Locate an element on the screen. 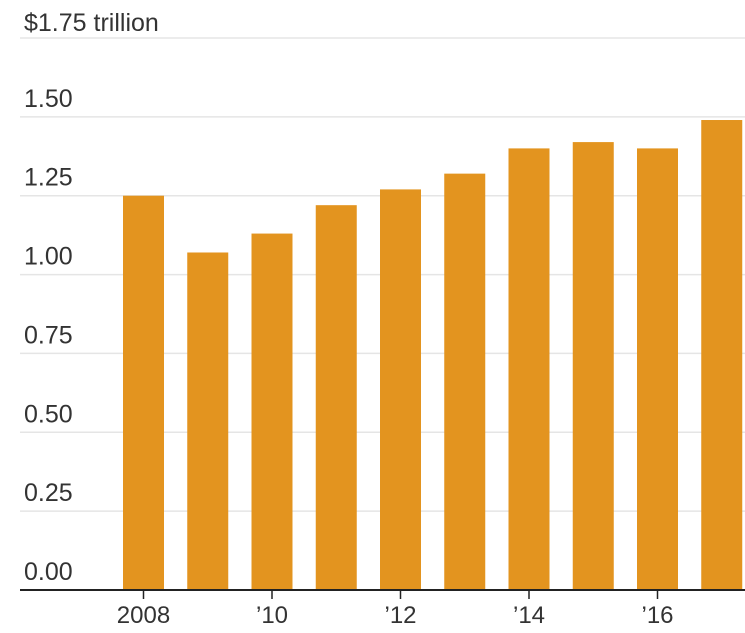 The width and height of the screenshot is (745, 633). y-tick-label: 1.25 is located at coordinates (48, 178).